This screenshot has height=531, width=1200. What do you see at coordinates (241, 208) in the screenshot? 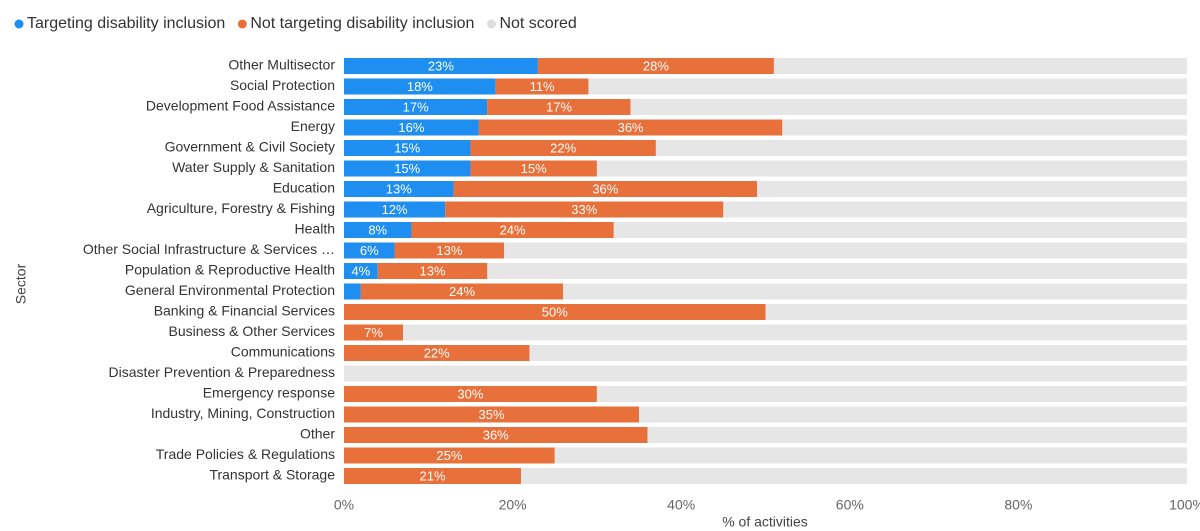
I see `y-tick-label: Agriculture, Forestry & Fishing` at bounding box center [241, 208].